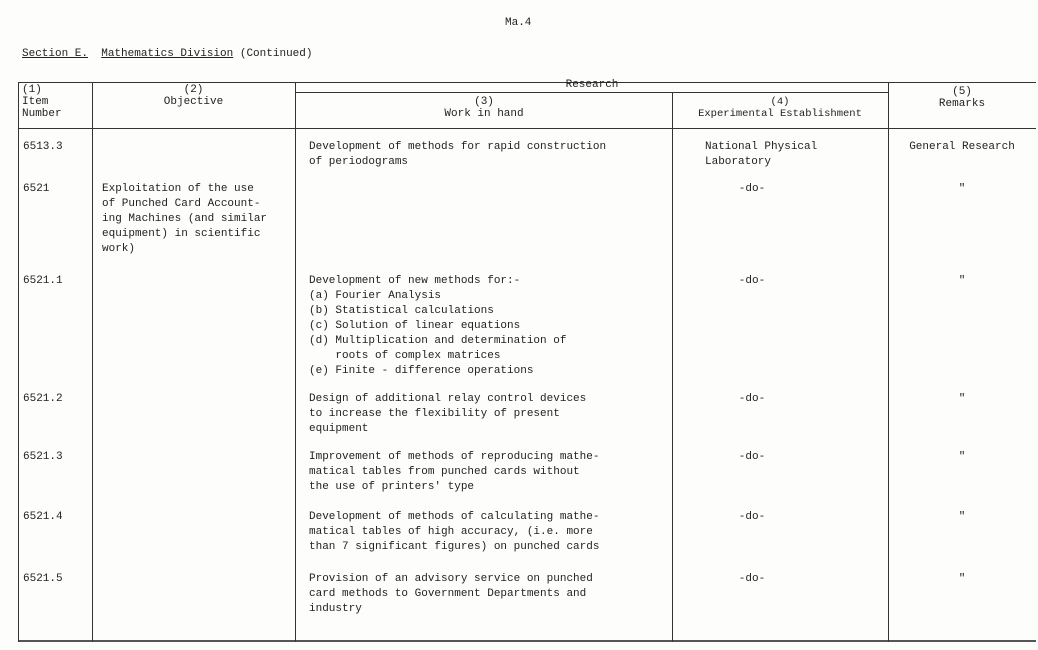 The height and width of the screenshot is (650, 1038). What do you see at coordinates (42, 102) in the screenshot?
I see `header-item-number: (1) Item Number` at bounding box center [42, 102].